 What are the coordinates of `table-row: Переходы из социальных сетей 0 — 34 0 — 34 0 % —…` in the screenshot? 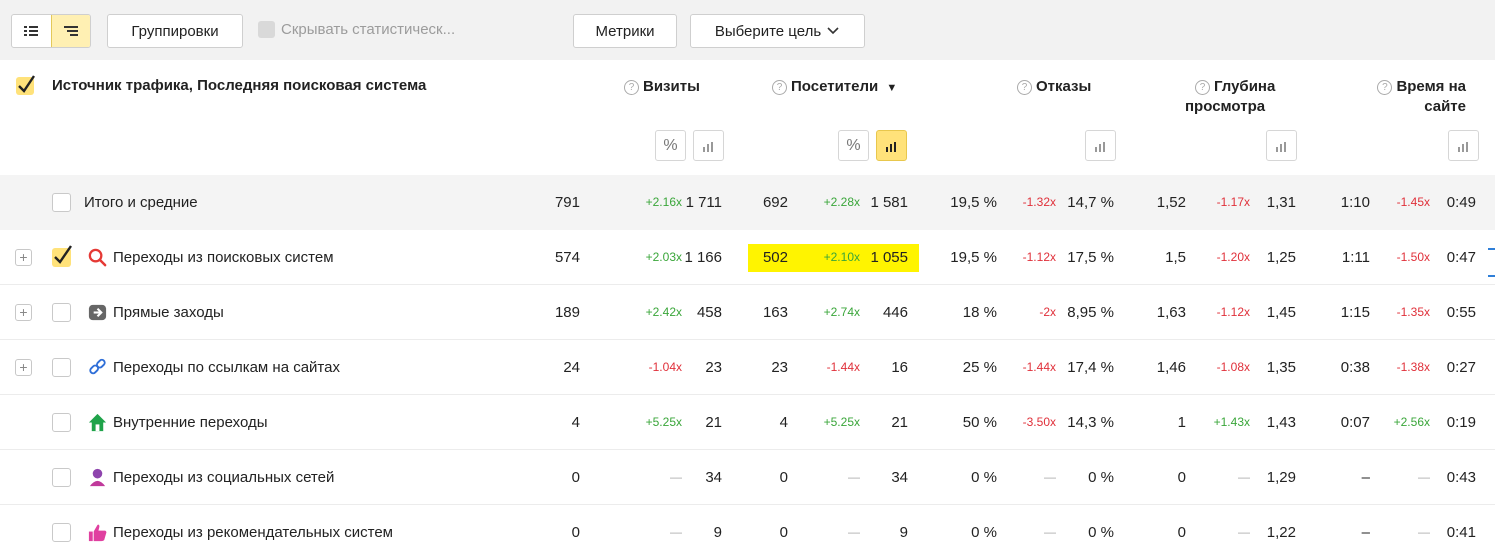 It's located at (747, 477).